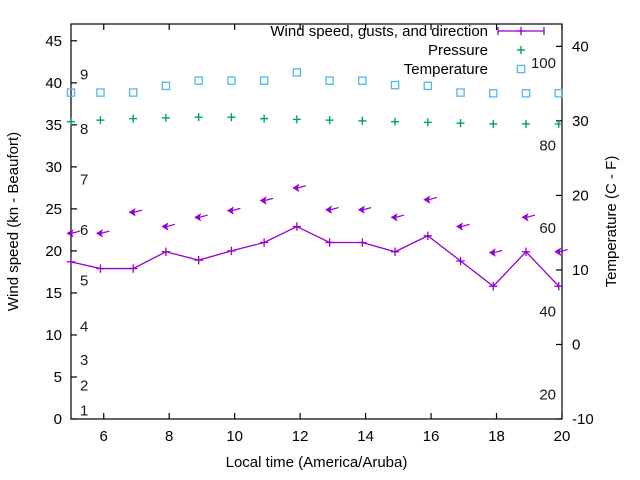 The width and height of the screenshot is (640, 480). What do you see at coordinates (446, 69) in the screenshot?
I see `legend-label-2: Temperature` at bounding box center [446, 69].